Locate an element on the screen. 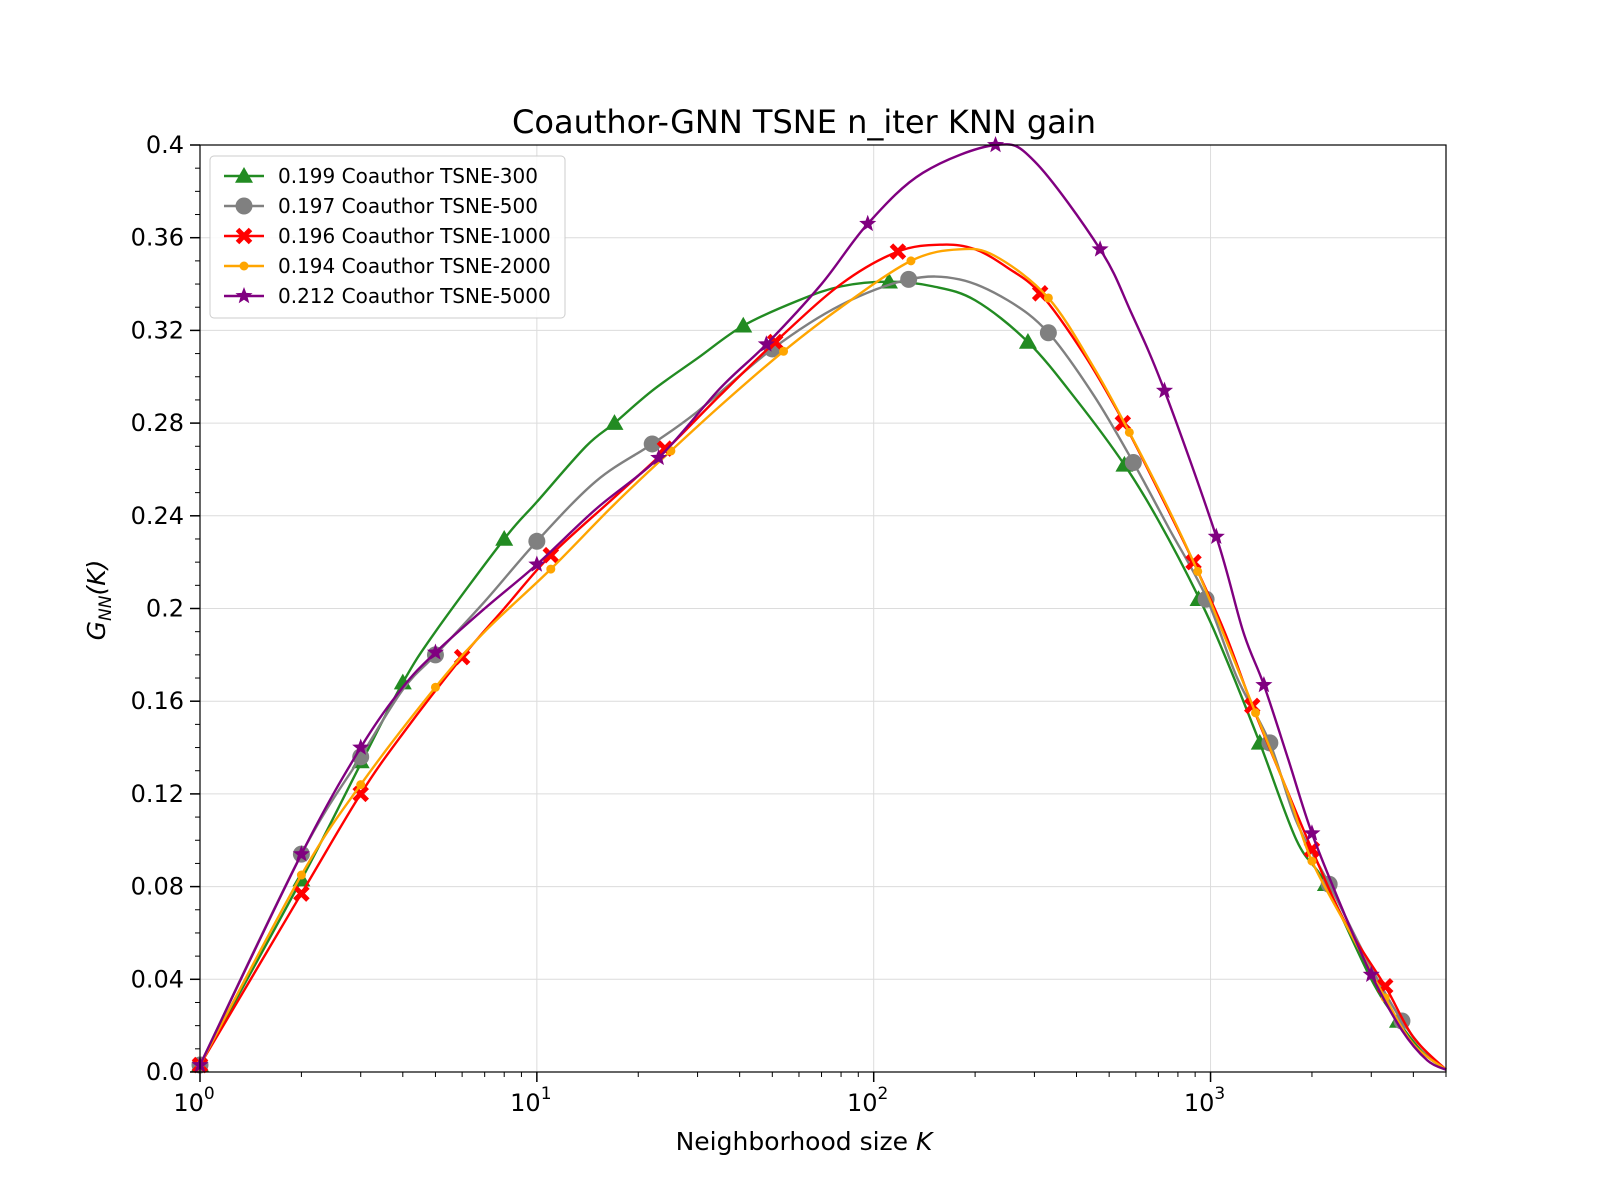  y-tick-label: 0.32 is located at coordinates (157, 330).